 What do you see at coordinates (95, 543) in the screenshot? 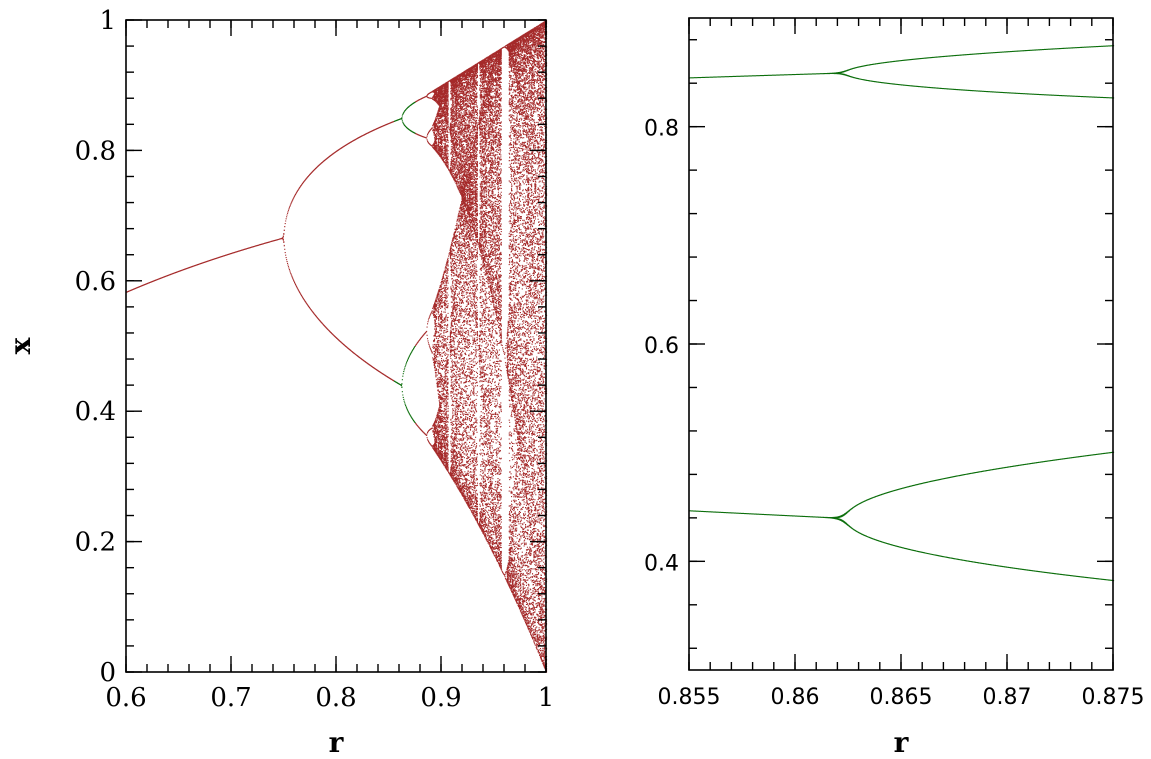
I see `left-y-tick-label: 0.2` at bounding box center [95, 543].